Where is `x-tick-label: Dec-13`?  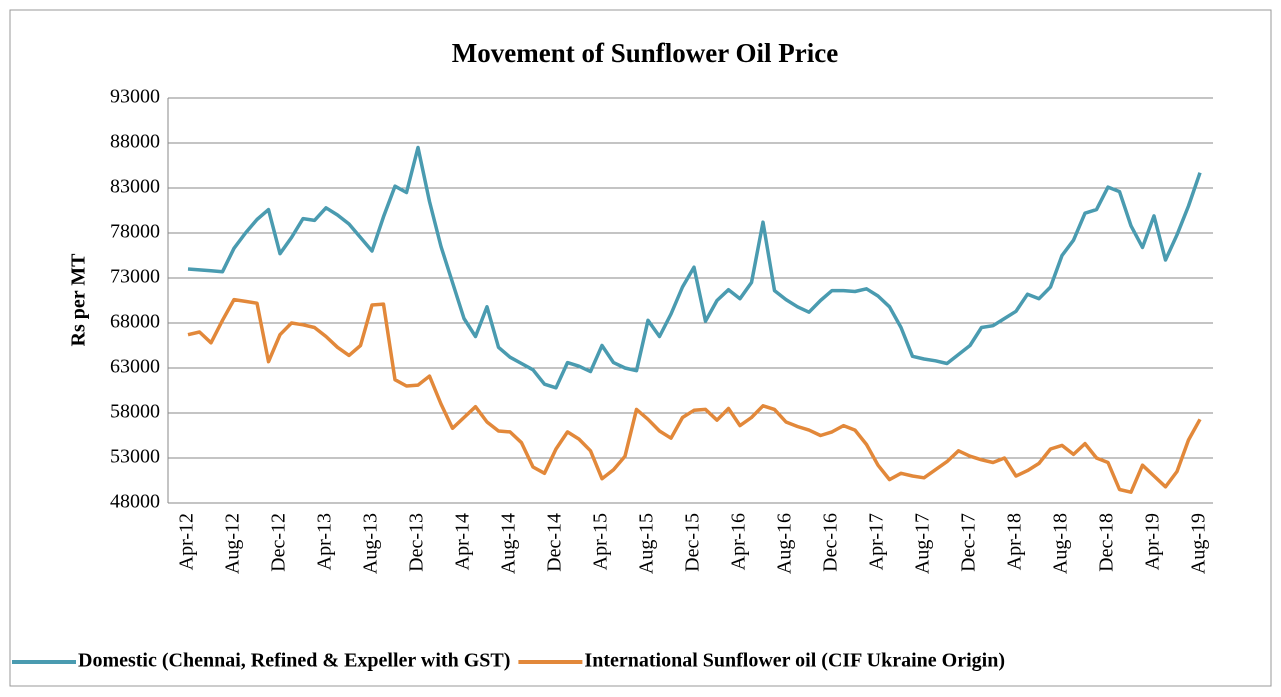
x-tick-label: Dec-13 is located at coordinates (417, 542).